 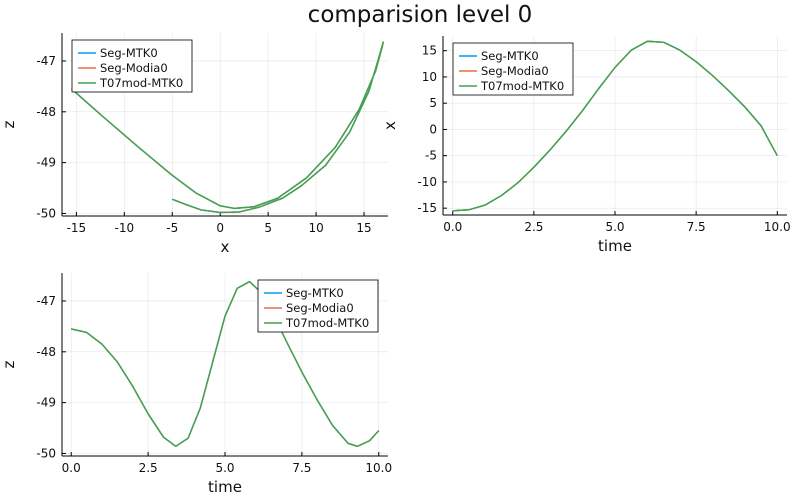 I want to click on figure-title: comparision level 0, so click(x=420, y=15).